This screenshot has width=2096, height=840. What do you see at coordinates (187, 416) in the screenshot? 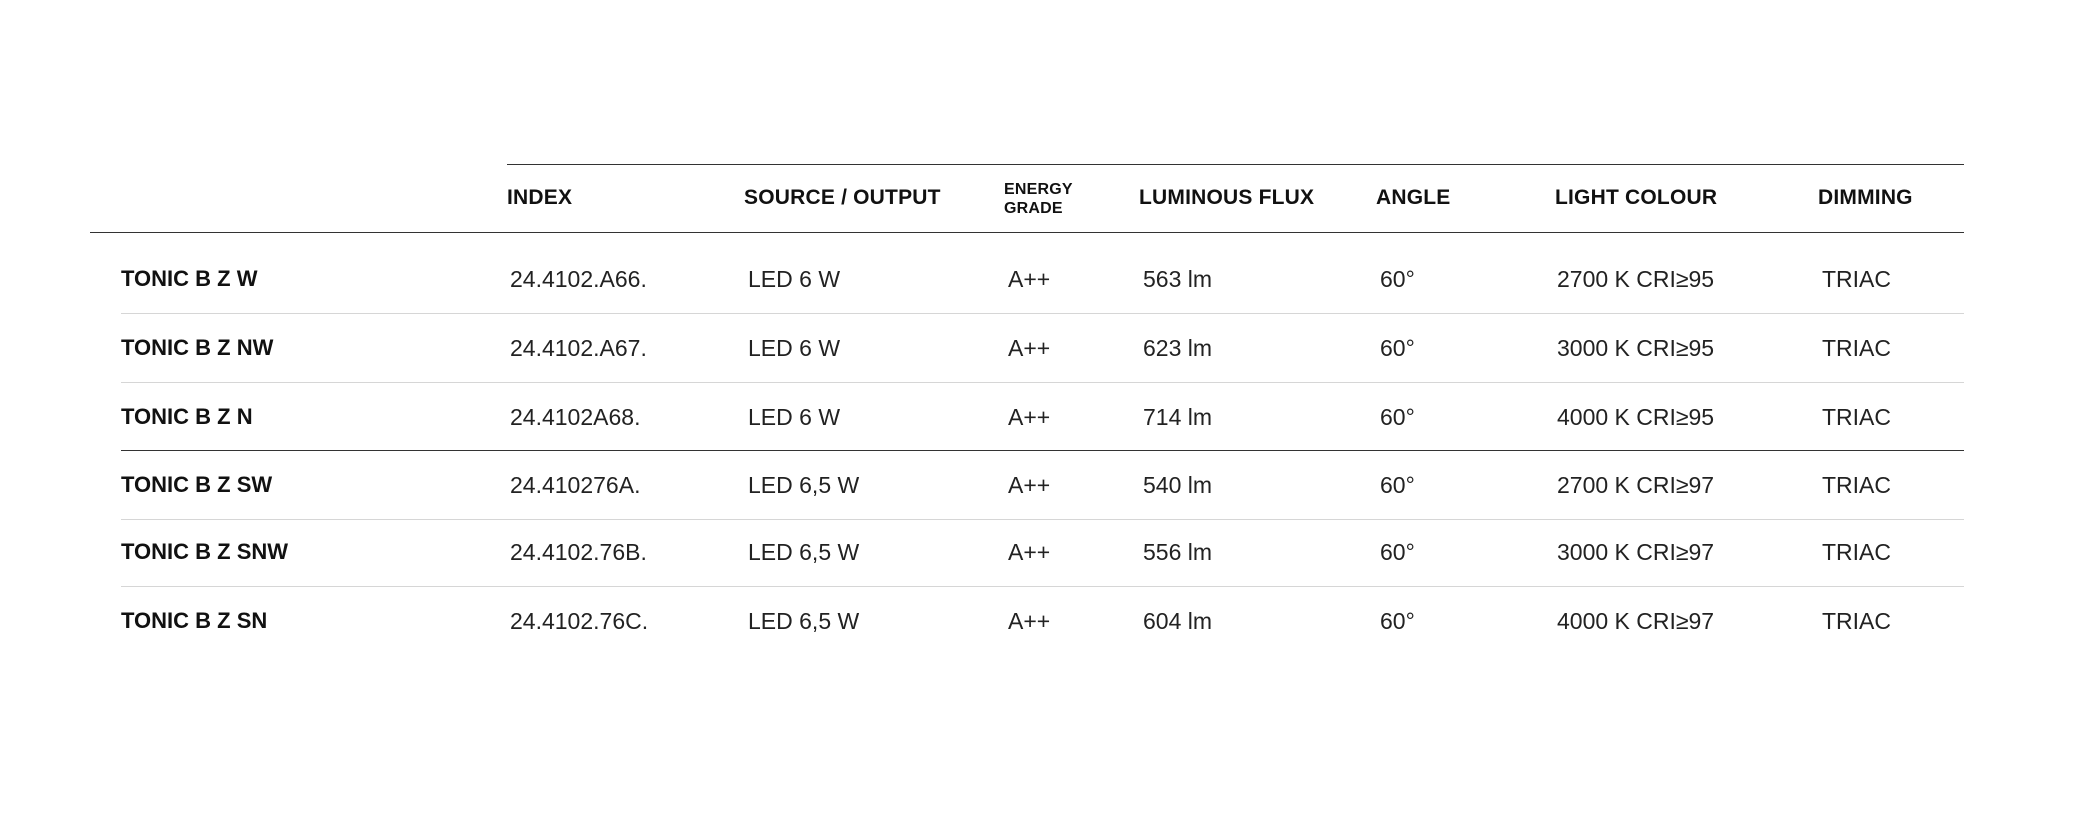
I see `cell-name: TONIC B Z N` at bounding box center [187, 416].